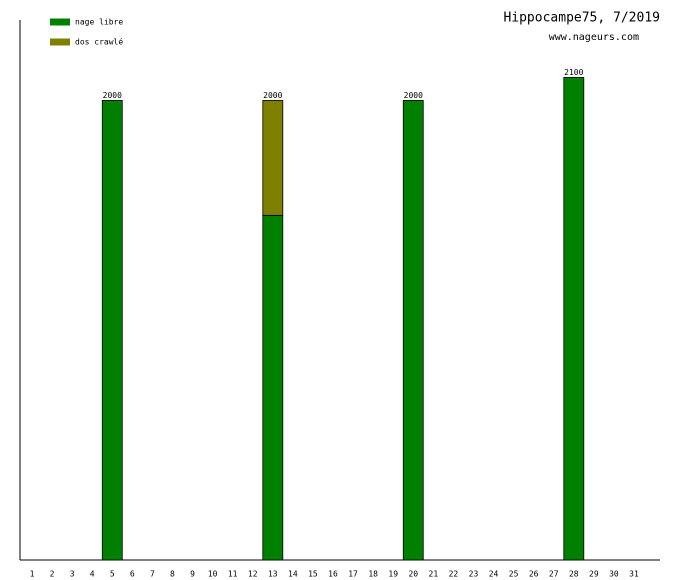 The image size is (680, 580). What do you see at coordinates (554, 574) in the screenshot?
I see `x-tick-label: 27` at bounding box center [554, 574].